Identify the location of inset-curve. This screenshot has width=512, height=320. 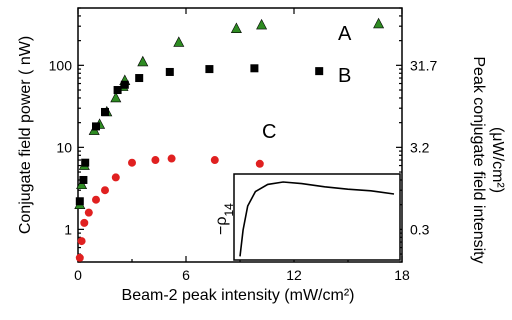
(317, 219).